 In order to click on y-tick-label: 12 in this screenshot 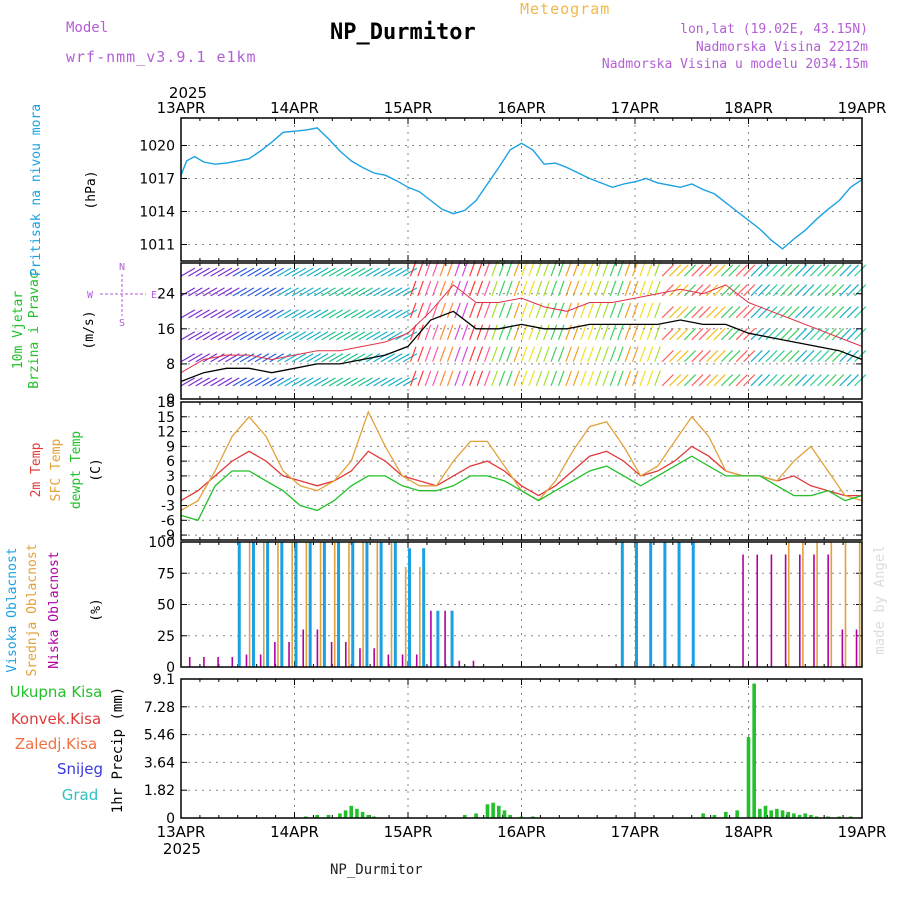, I will do `click(166, 433)`.